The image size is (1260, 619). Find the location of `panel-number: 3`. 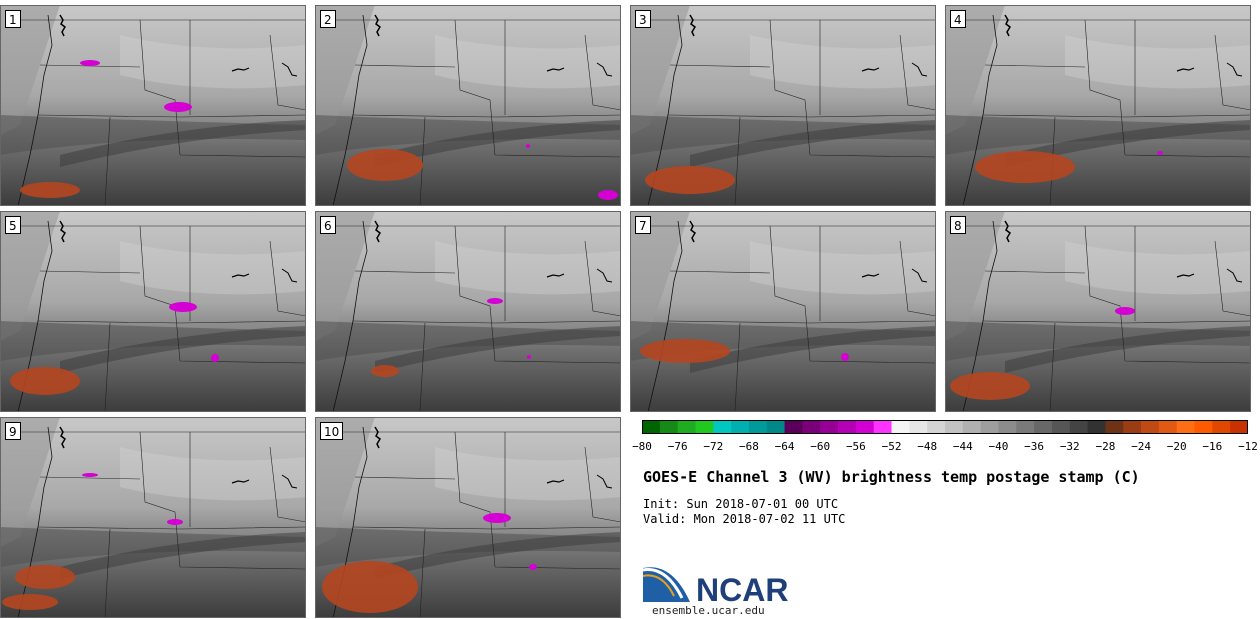

panel-number: 3 is located at coordinates (643, 19).